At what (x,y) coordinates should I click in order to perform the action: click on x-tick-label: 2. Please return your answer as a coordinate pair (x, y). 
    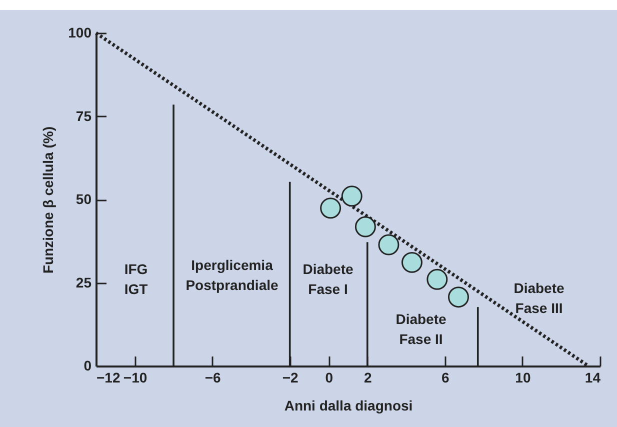
    Looking at the image, I should click on (368, 378).